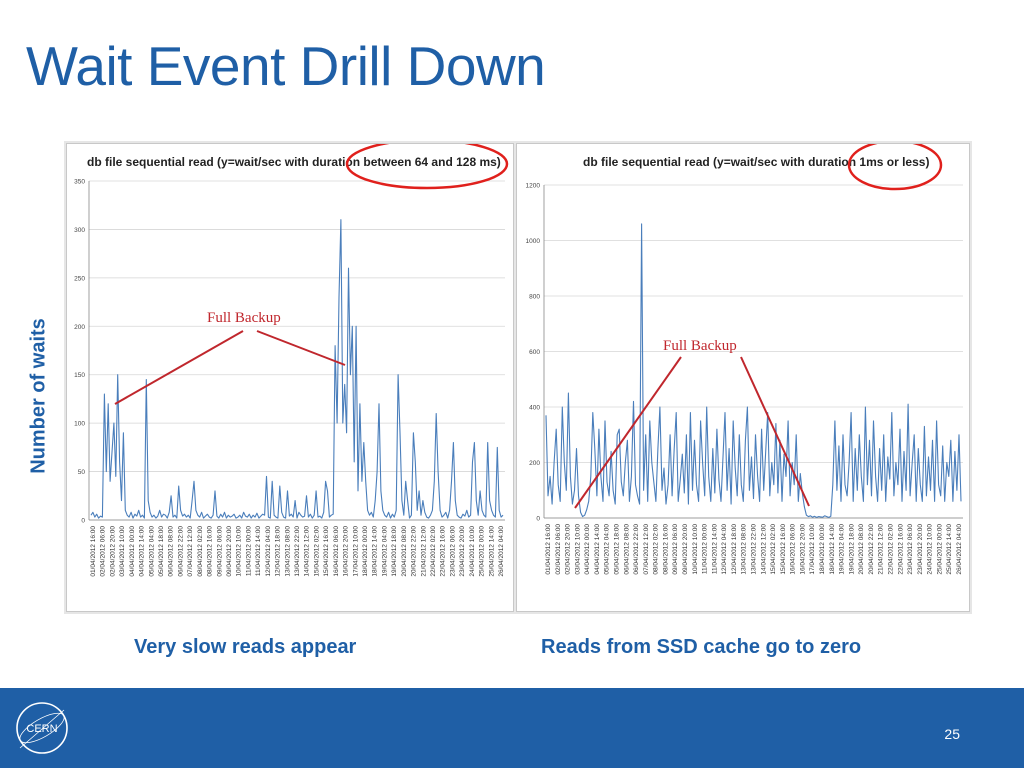 The image size is (1024, 768). What do you see at coordinates (734, 549) in the screenshot?
I see `right-x-tick-label: 12/04/2012 18:00` at bounding box center [734, 549].